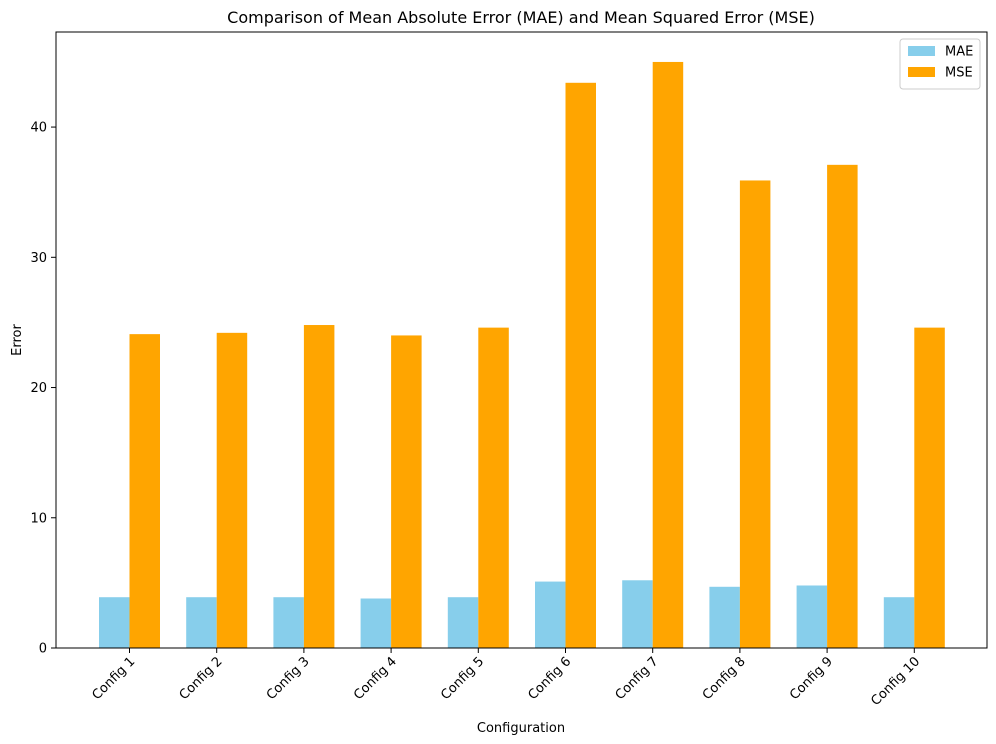 This screenshot has height=744, width=996. What do you see at coordinates (38, 258) in the screenshot?
I see `y-tick-label: 30` at bounding box center [38, 258].